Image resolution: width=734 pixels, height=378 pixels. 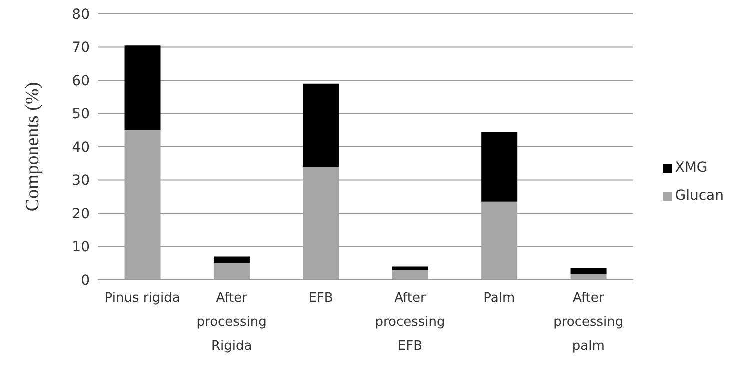 I want to click on x-tick-label: After processing palm, so click(x=589, y=322).